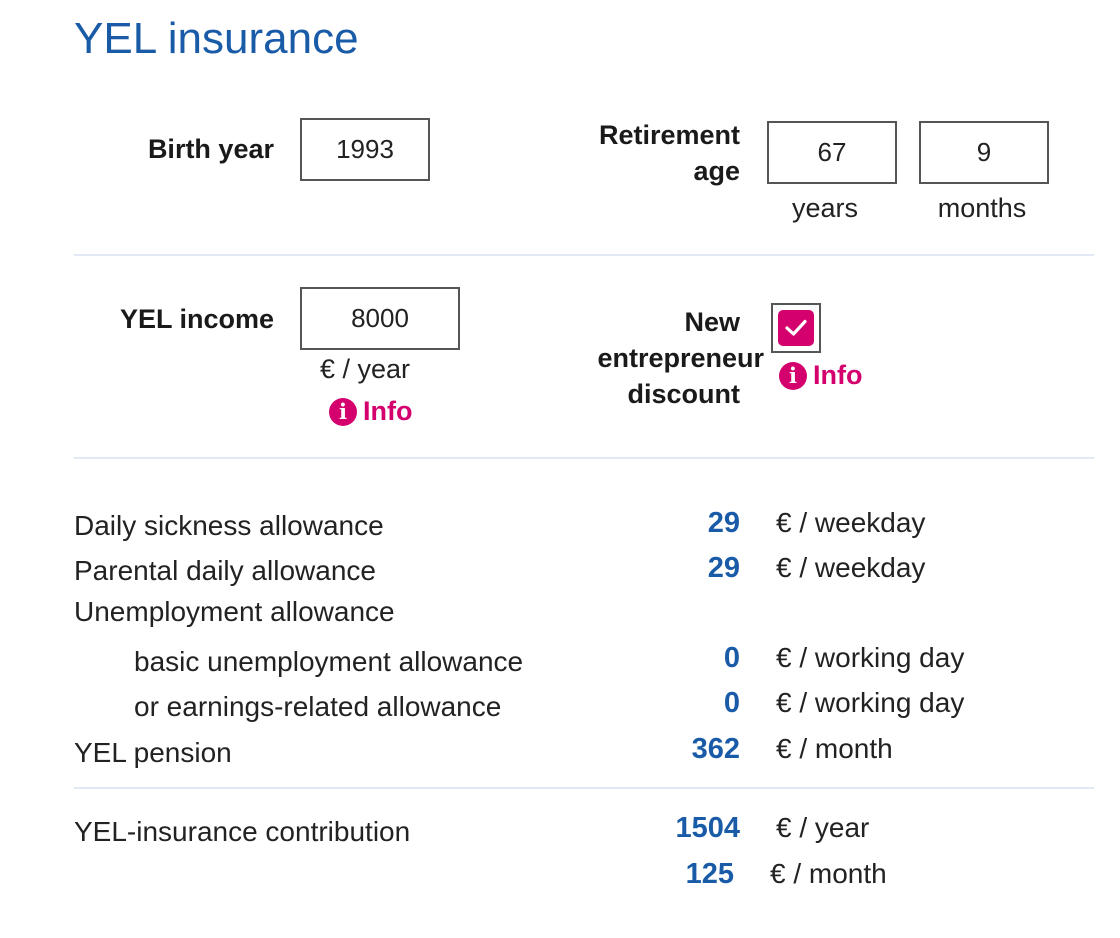 This screenshot has height=938, width=1120. Describe the element at coordinates (832, 152) in the screenshot. I see `retirement-years-input` at that location.